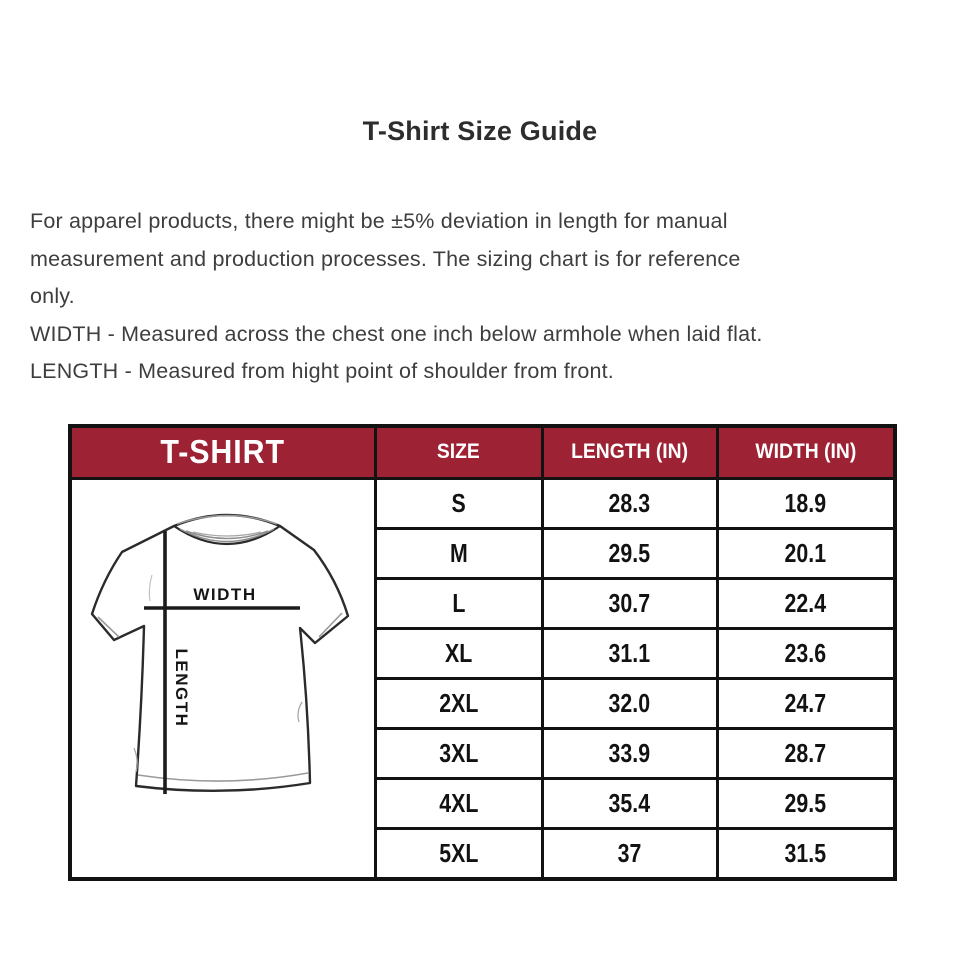 This screenshot has height=960, width=960. Describe the element at coordinates (629, 703) in the screenshot. I see `length-cell: 32.0` at that location.